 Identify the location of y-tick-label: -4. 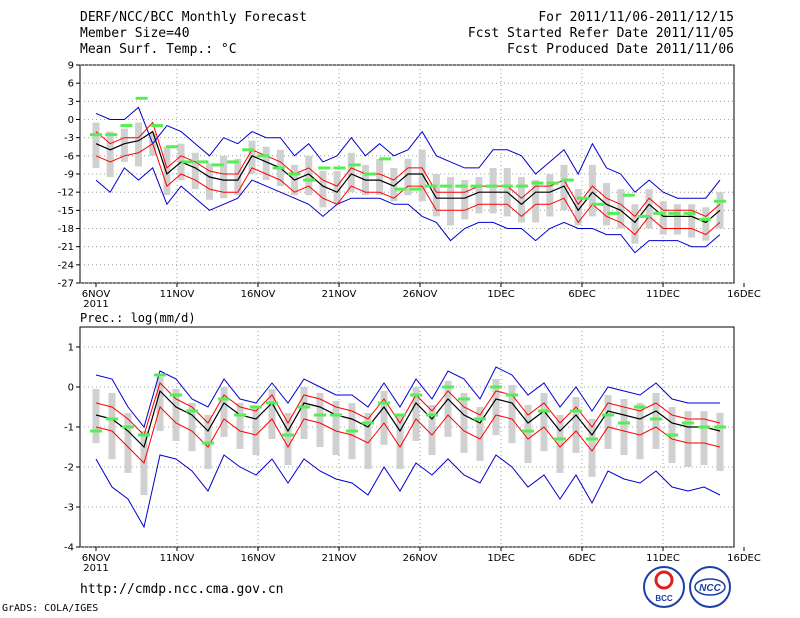
(69, 548).